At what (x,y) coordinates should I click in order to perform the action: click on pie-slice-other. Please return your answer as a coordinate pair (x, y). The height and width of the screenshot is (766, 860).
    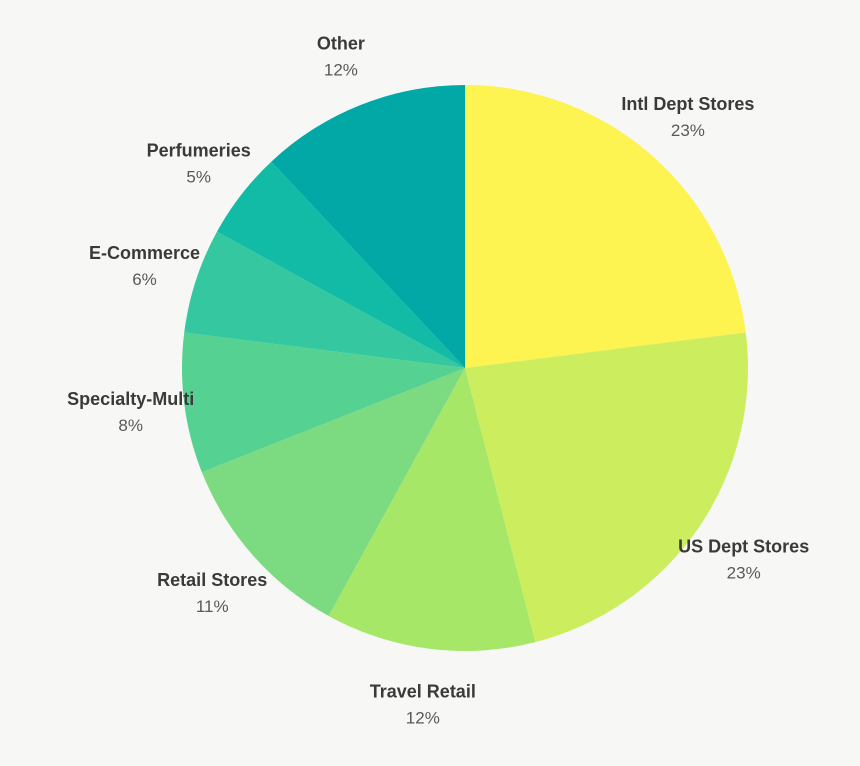
    Looking at the image, I should click on (368, 226).